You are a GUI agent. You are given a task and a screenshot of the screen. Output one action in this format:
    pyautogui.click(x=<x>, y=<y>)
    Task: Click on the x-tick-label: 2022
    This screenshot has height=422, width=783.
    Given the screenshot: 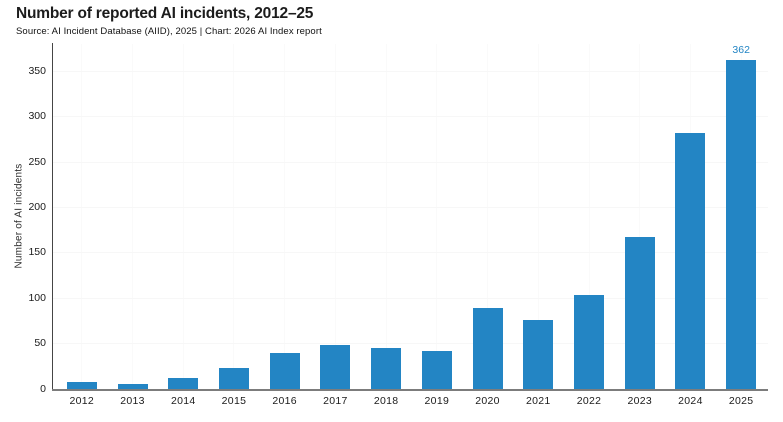 What is the action you would take?
    pyautogui.click(x=589, y=401)
    